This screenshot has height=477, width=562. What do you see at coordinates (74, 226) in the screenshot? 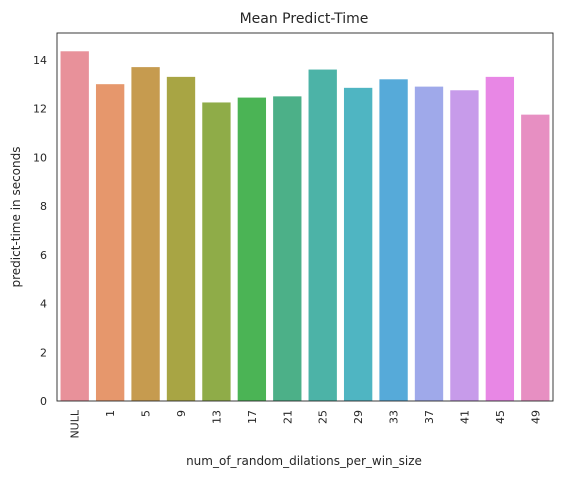
I see `bar-null` at bounding box center [74, 226].